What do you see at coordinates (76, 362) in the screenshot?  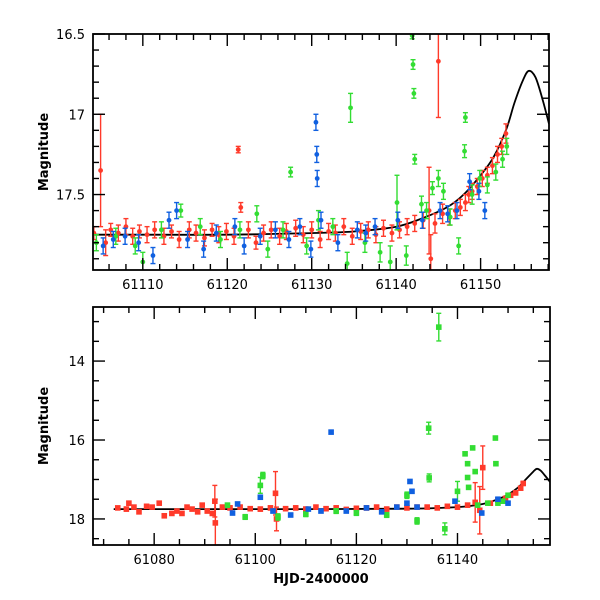 I see `y-tick-label: 14` at bounding box center [76, 362].